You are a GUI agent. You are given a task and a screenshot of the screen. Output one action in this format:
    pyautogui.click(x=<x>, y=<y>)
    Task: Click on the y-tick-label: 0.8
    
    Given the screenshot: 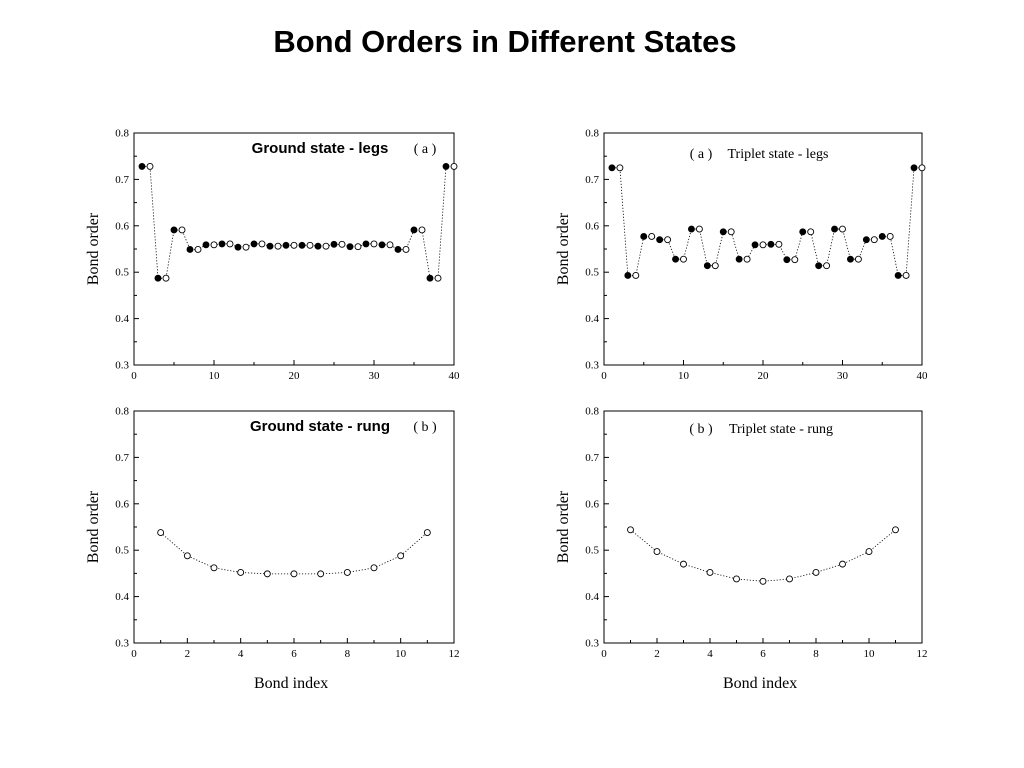 What is the action you would take?
    pyautogui.click(x=592, y=412)
    